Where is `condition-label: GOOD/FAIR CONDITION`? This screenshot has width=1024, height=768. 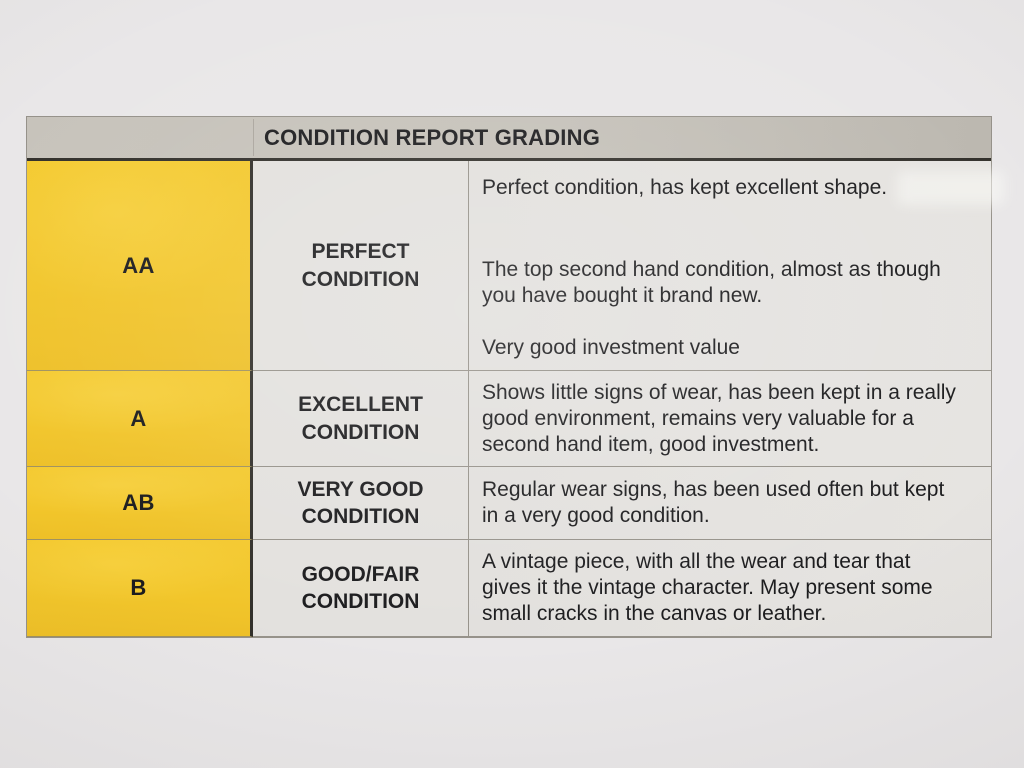
condition-label: GOOD/FAIR CONDITION is located at coordinates (360, 587).